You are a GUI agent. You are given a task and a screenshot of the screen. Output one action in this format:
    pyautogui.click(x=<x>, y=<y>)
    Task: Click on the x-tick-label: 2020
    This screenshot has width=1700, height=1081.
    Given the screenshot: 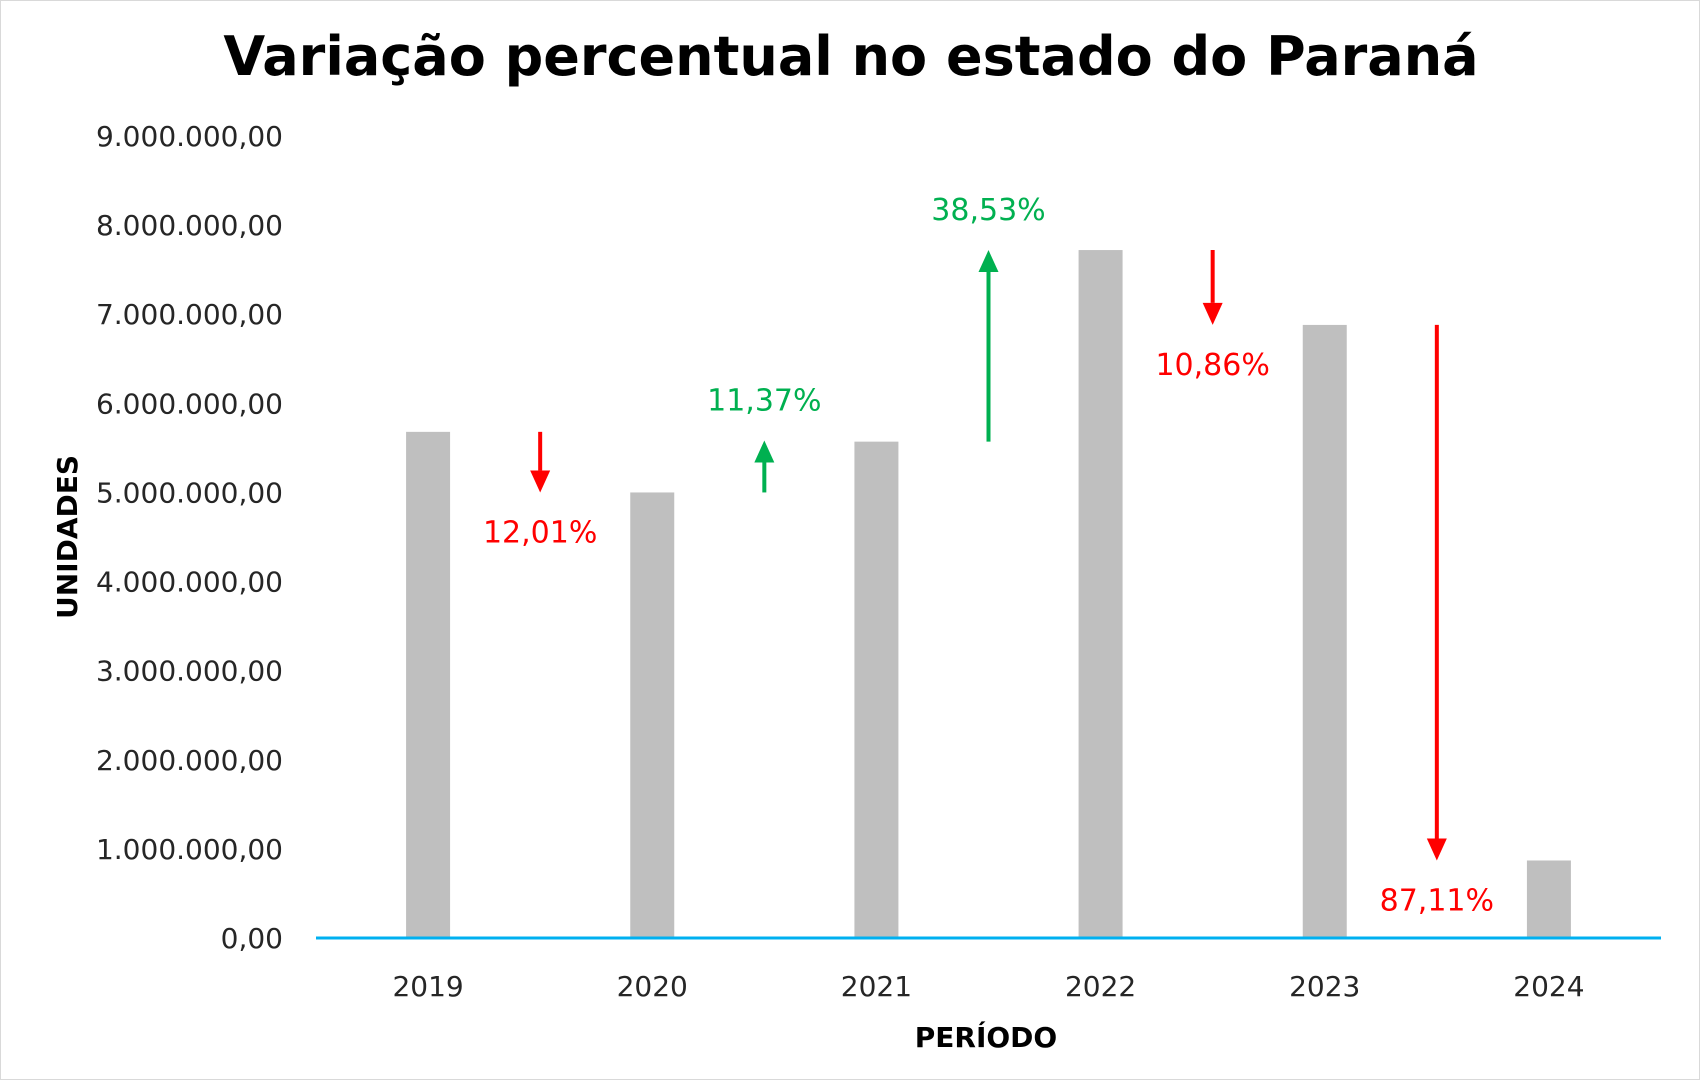 What is the action you would take?
    pyautogui.click(x=652, y=986)
    